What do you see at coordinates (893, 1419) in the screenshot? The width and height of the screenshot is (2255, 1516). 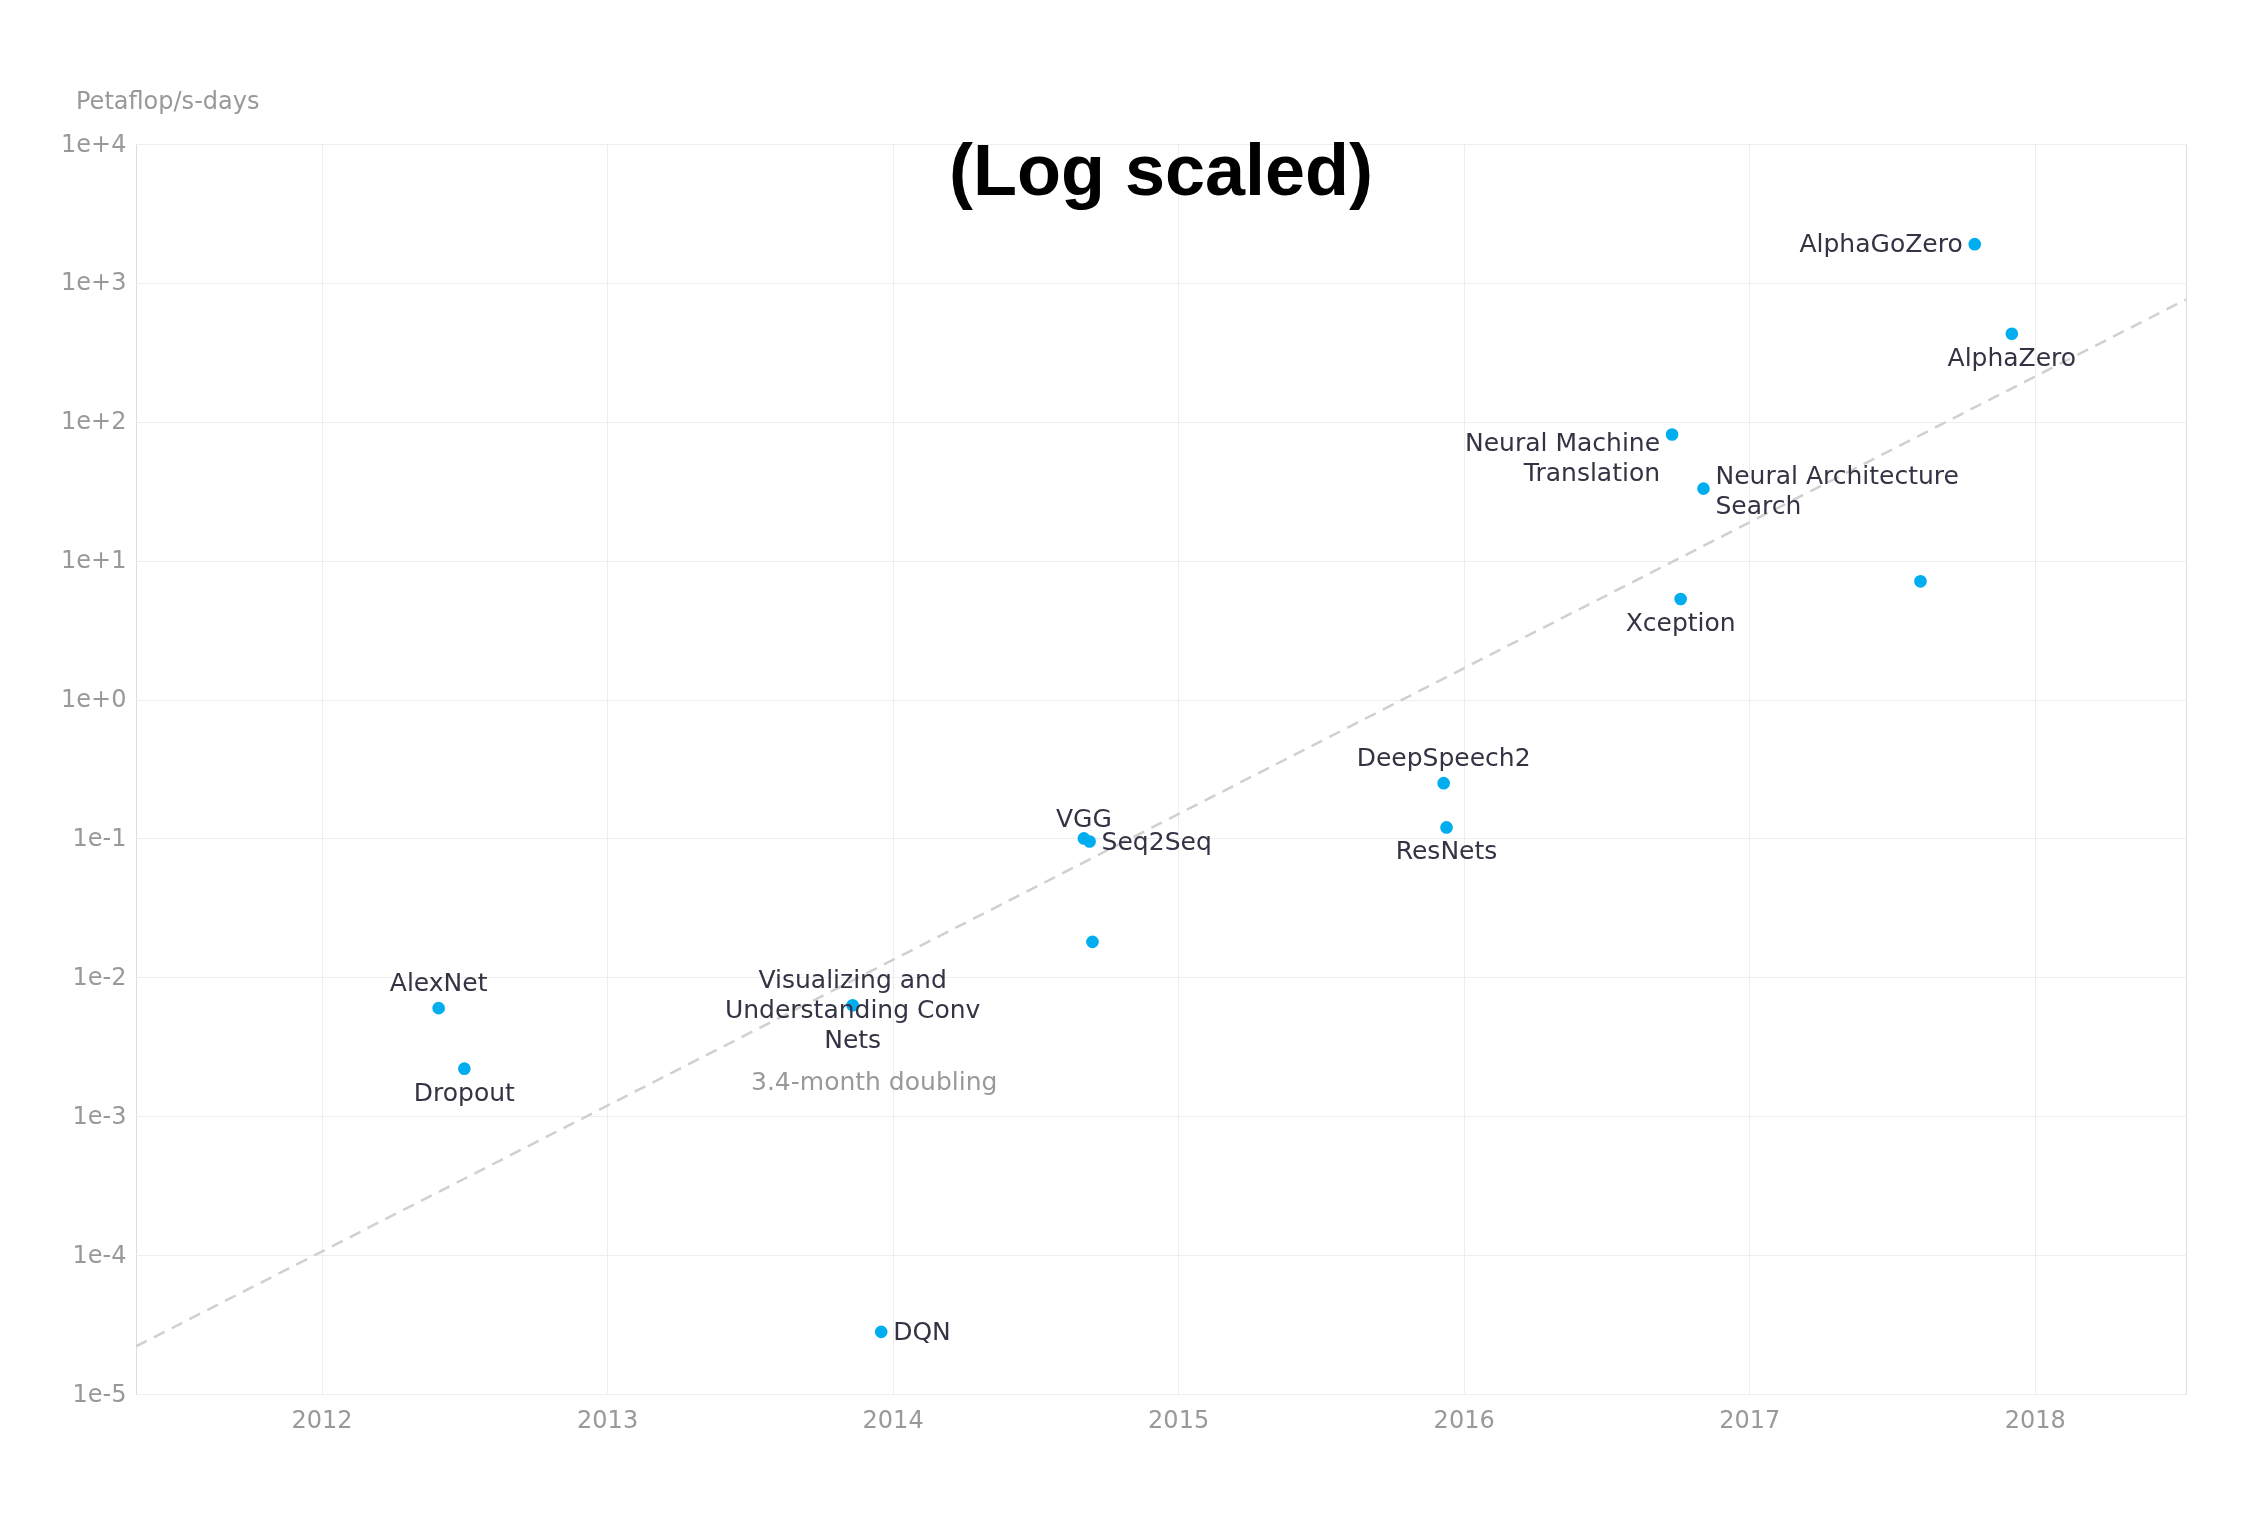 I see `x-tick-label: 2014` at bounding box center [893, 1419].